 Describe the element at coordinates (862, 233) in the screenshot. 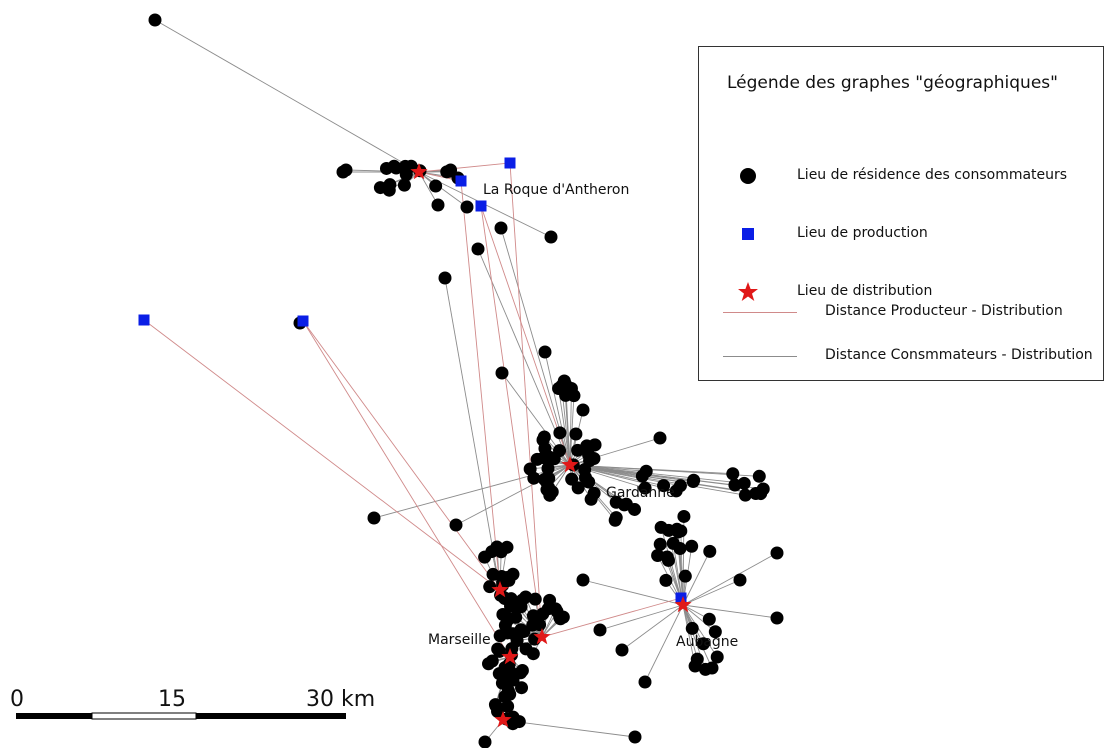

I see `legend-production-label: Lieu de production` at that location.